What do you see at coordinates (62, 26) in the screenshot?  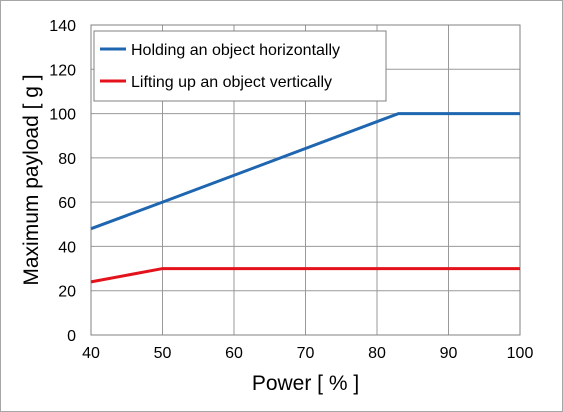 I see `y-tick-label: 140` at bounding box center [62, 26].